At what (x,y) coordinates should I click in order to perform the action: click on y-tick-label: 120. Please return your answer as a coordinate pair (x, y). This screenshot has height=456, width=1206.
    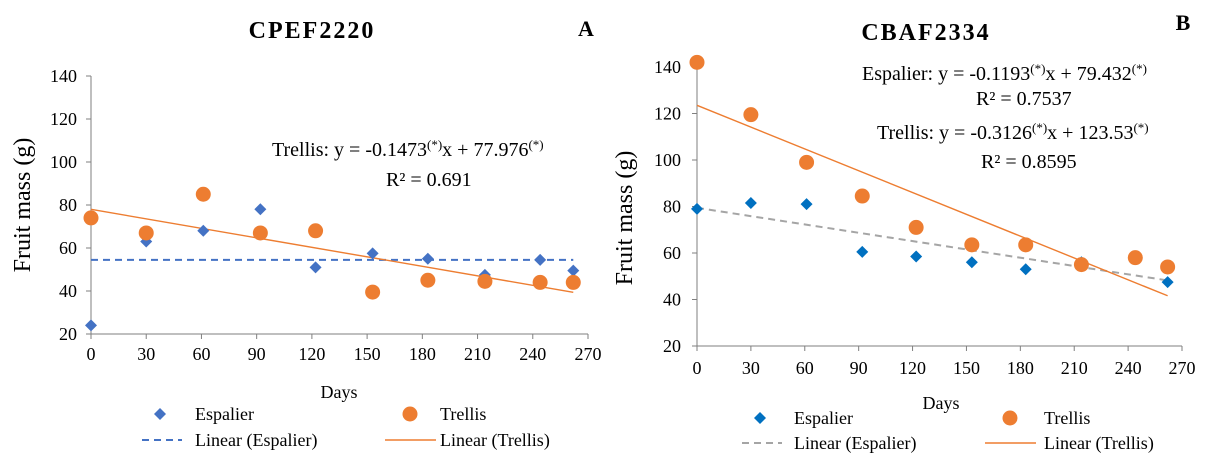
    Looking at the image, I should click on (63, 119).